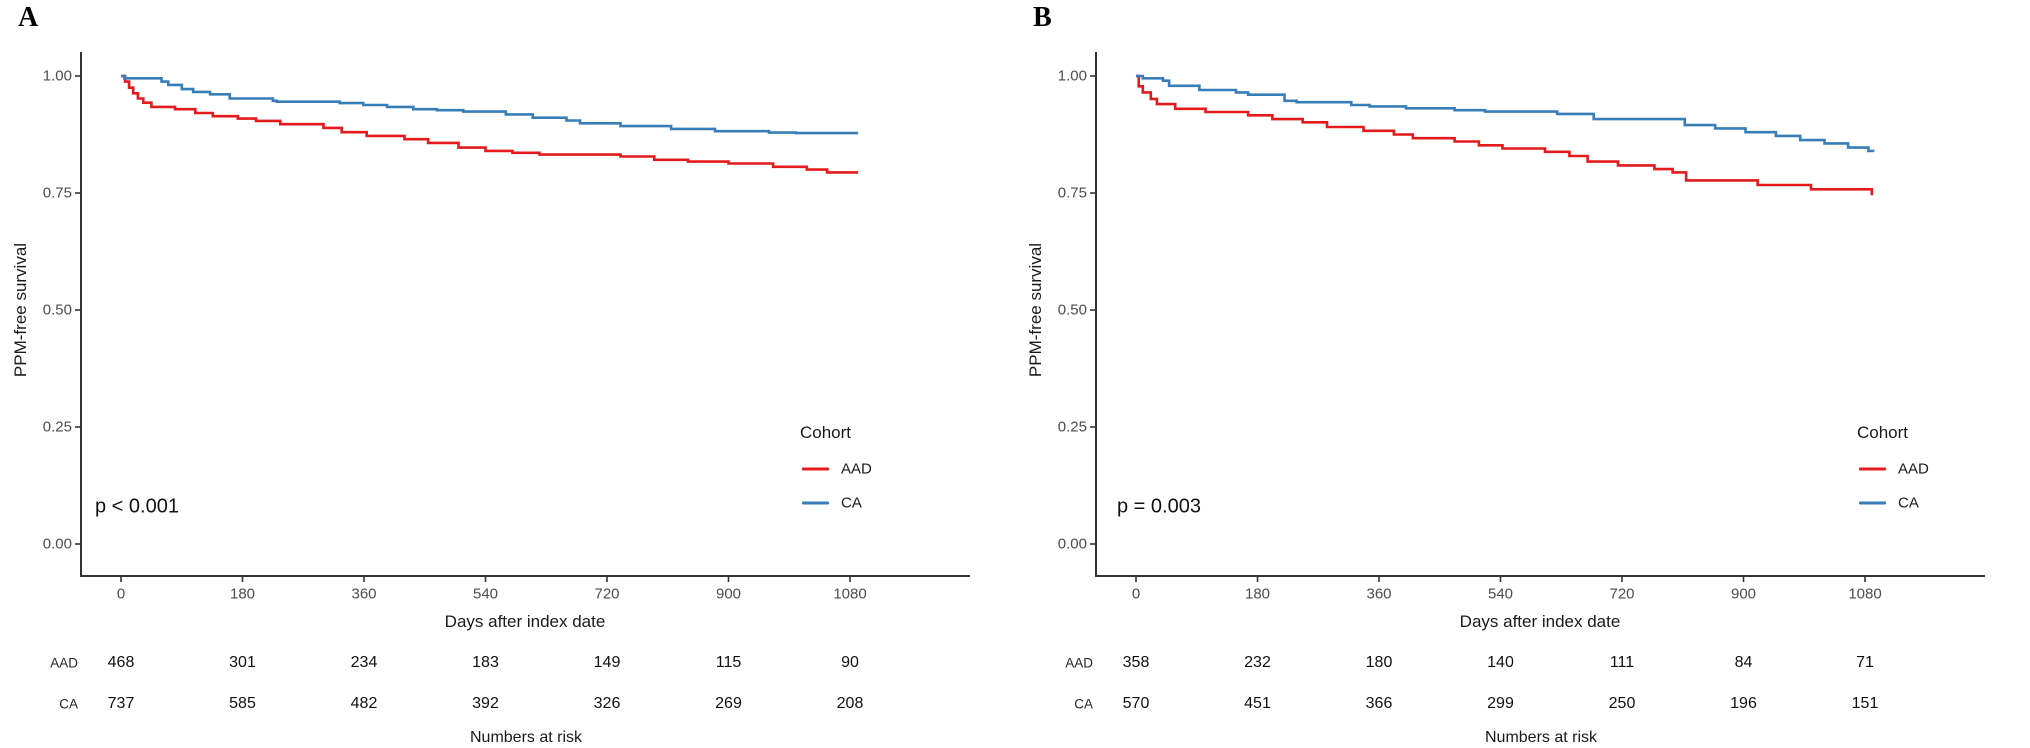  Describe the element at coordinates (850, 662) in the screenshot. I see `risk-value: 90` at that location.